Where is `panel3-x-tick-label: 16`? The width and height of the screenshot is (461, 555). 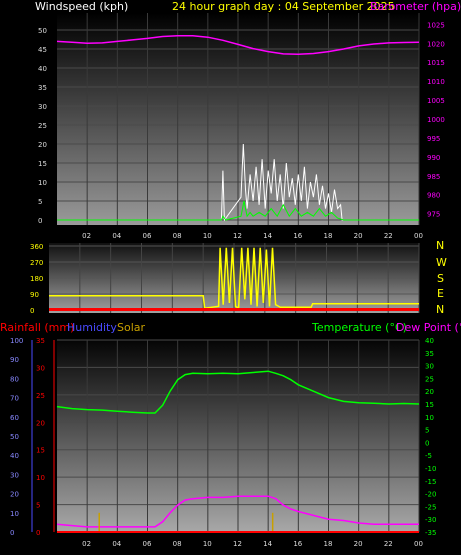 panel3-x-tick-label: 16 is located at coordinates (297, 544).